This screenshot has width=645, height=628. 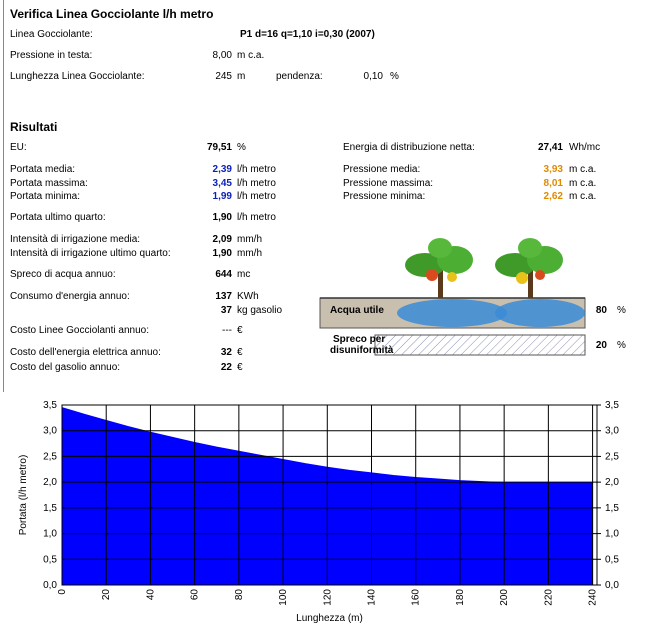 What do you see at coordinates (223, 296) in the screenshot?
I see `value: 137` at bounding box center [223, 296].